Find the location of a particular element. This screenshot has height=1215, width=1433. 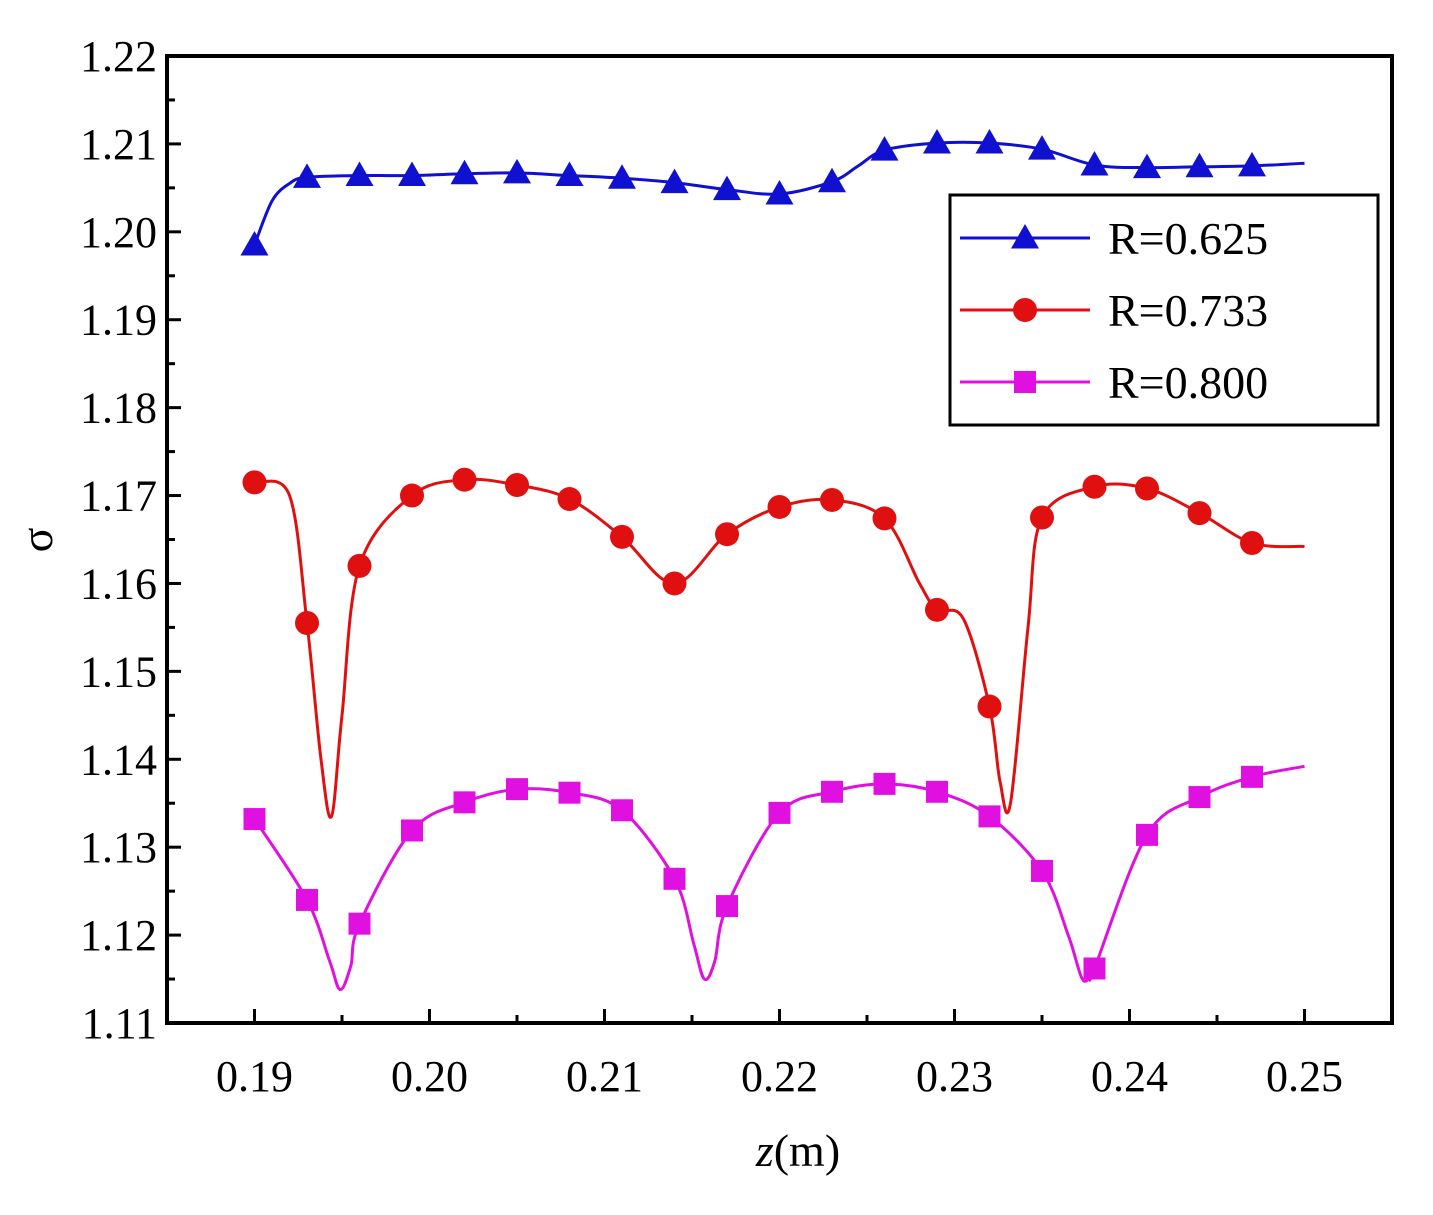

y-tick-label-1: 1.12 is located at coordinates (118, 935).